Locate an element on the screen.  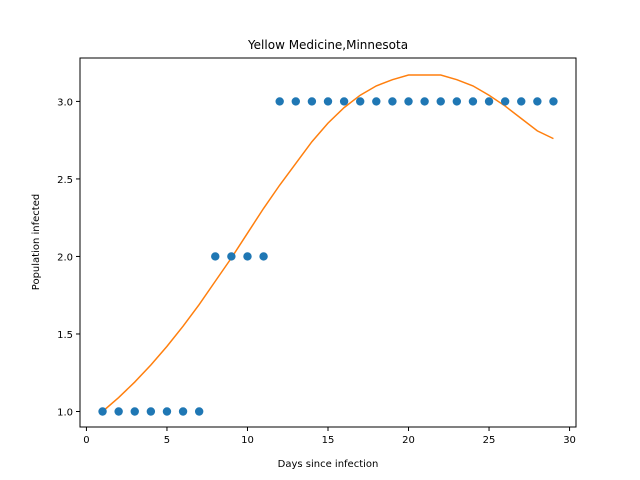
chart-title: Yellow Medicine,Minnesota is located at coordinates (327, 45).